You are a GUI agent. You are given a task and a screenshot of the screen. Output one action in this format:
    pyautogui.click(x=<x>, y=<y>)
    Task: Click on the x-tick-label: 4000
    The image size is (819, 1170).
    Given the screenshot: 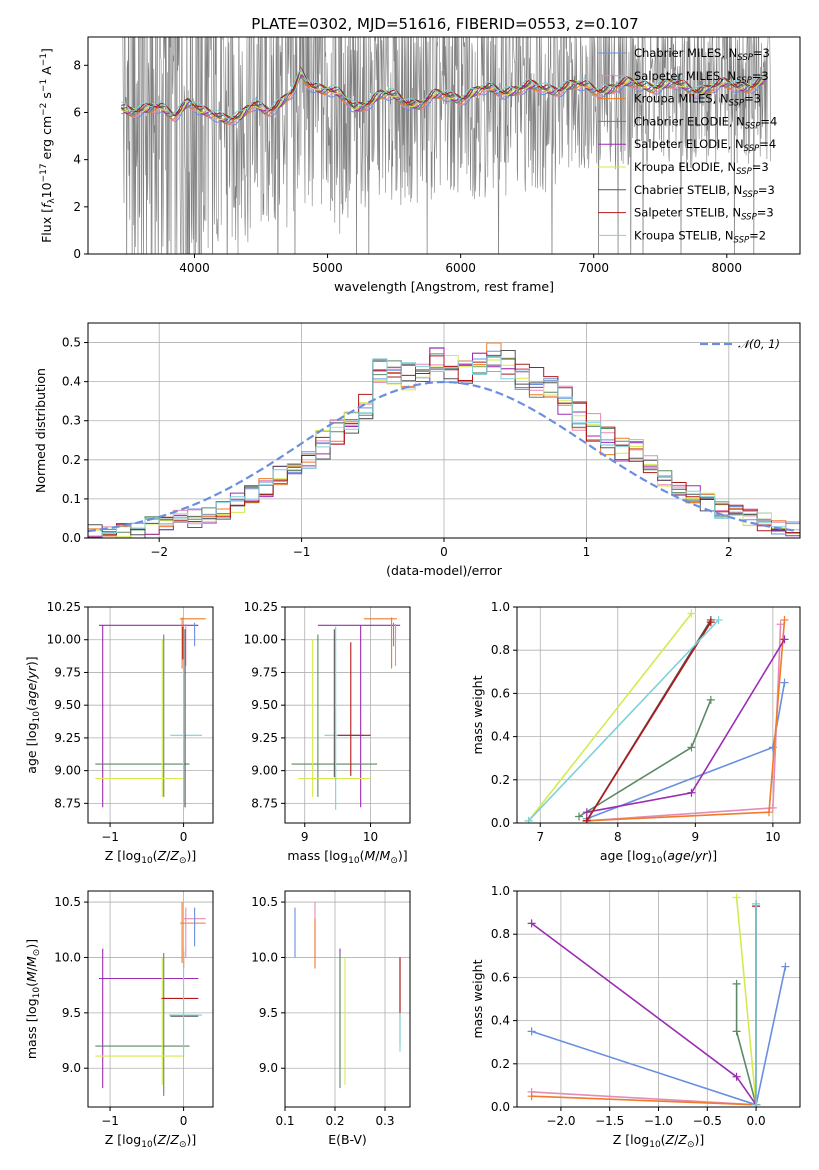 What is the action you would take?
    pyautogui.click(x=194, y=268)
    